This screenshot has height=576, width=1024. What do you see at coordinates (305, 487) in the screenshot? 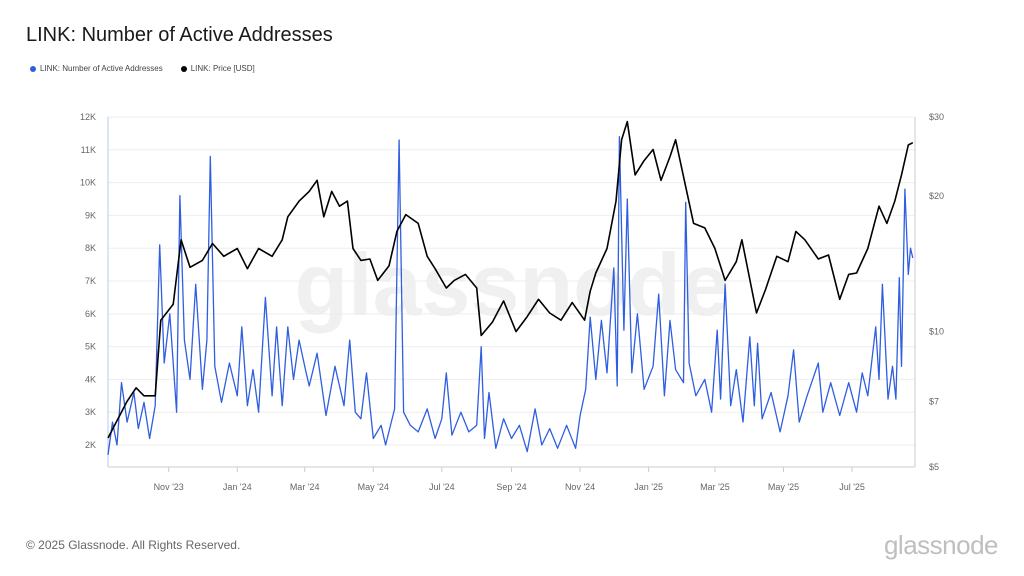
I see `x-tick-label: Mar '24` at bounding box center [305, 487].